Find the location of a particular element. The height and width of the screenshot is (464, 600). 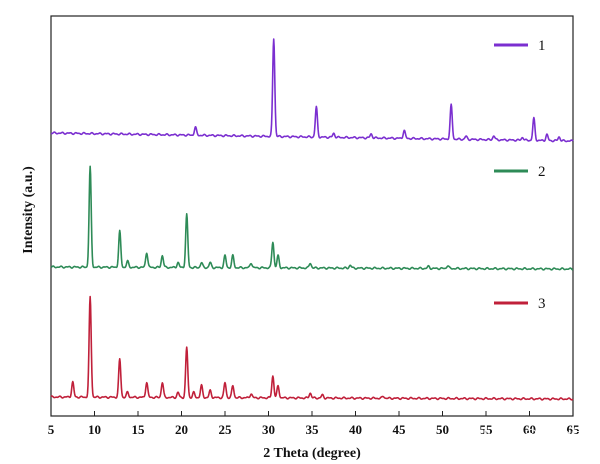

x-tick-label: 55 is located at coordinates (487, 429).